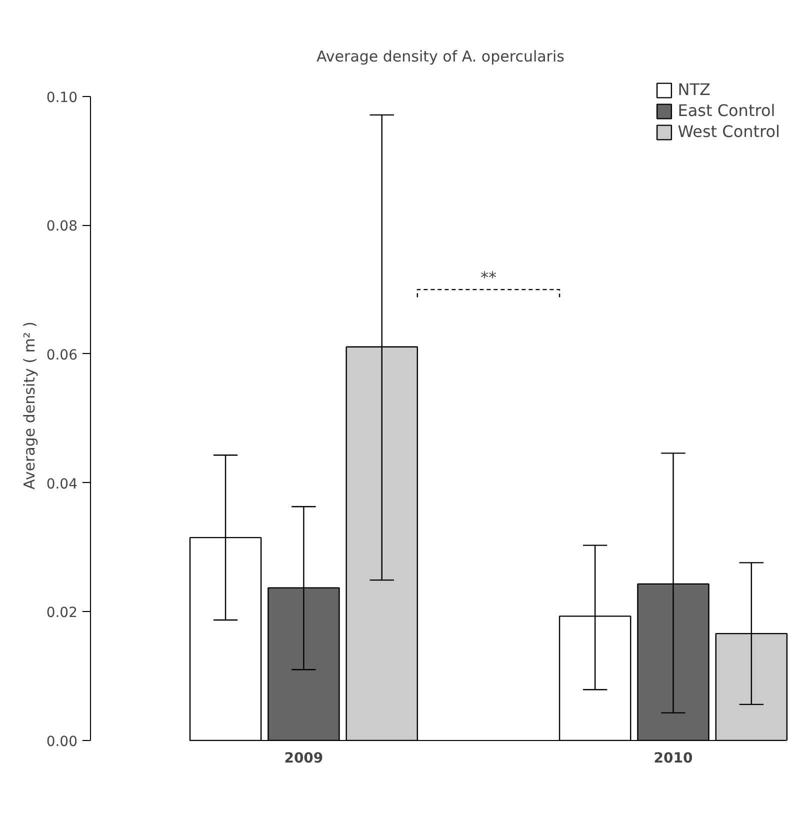  Describe the element at coordinates (29, 406) in the screenshot. I see `y-axis-title: Average density ( m² )` at that location.